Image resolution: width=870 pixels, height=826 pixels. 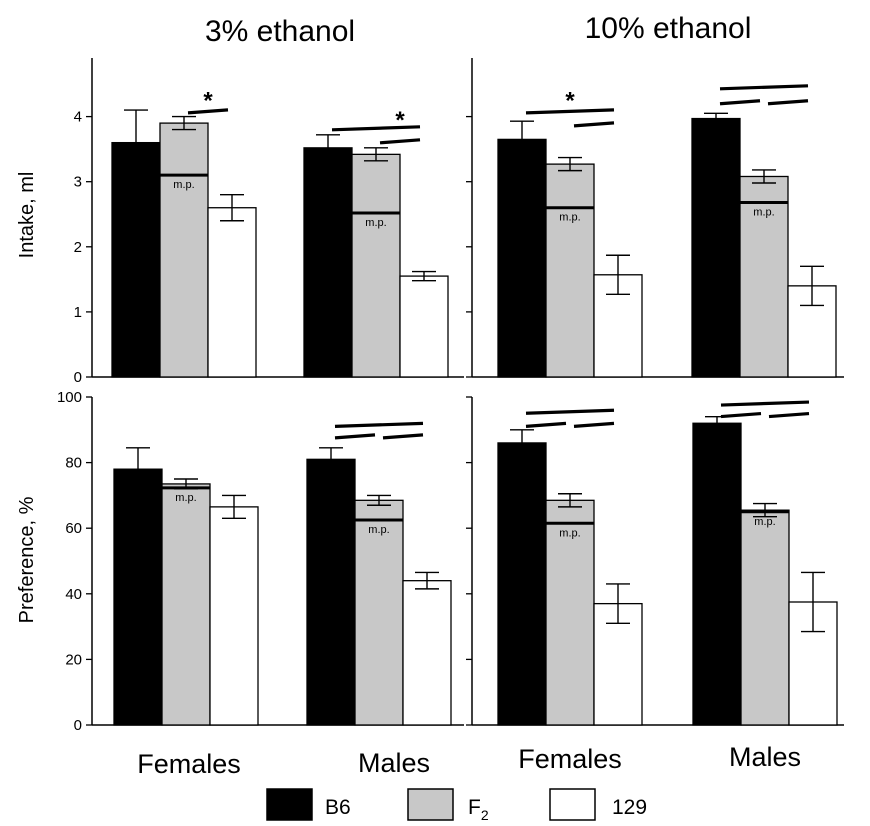 I want to click on intake-10pct-bar-females-f2, so click(x=570, y=270).